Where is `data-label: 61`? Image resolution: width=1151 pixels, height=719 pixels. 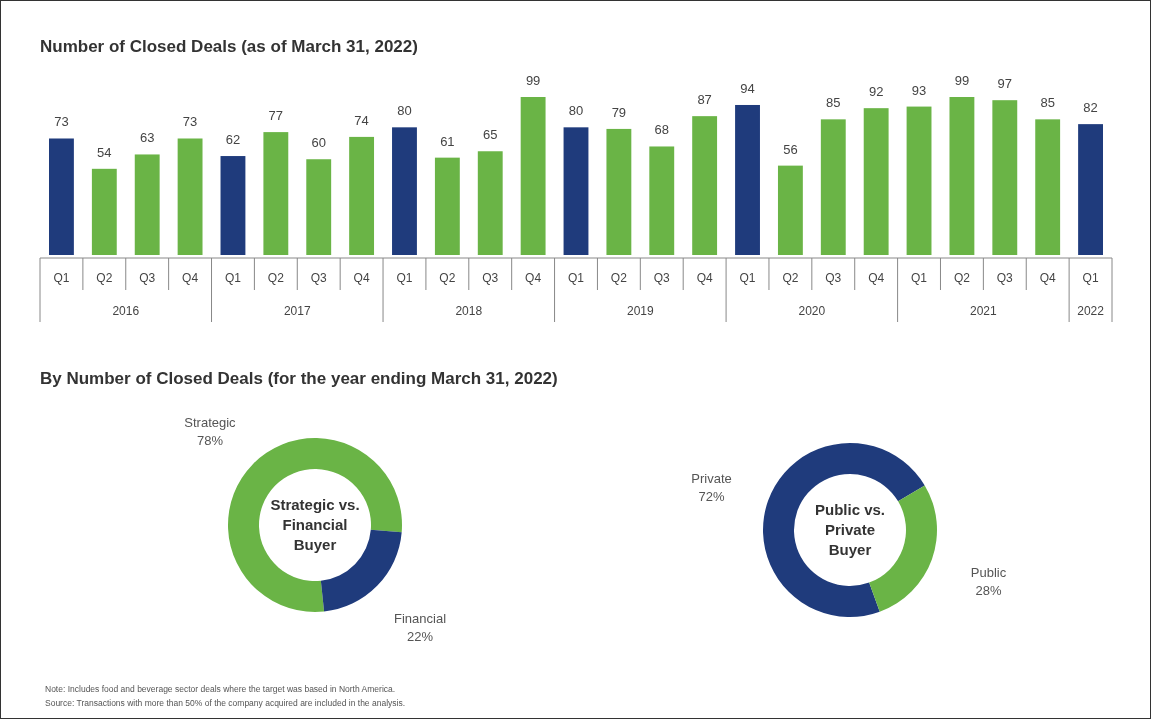
data-label: 61 is located at coordinates (447, 141).